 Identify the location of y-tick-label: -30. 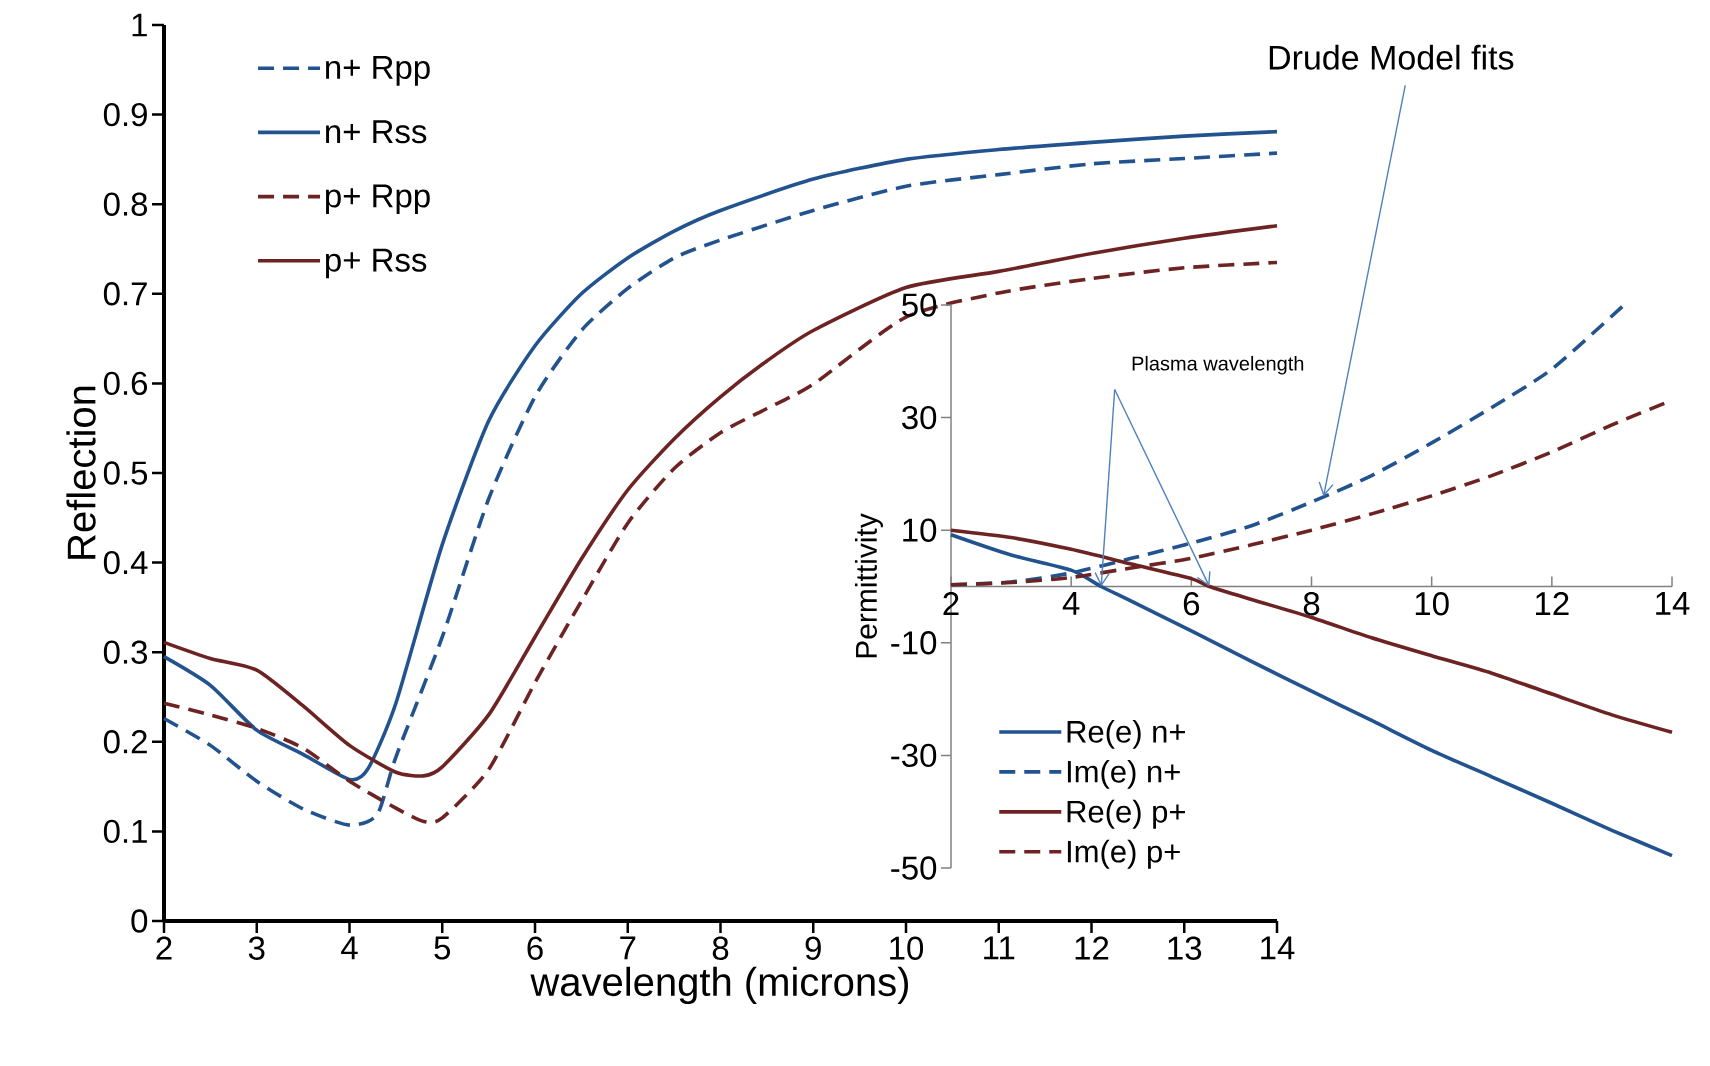
(914, 755).